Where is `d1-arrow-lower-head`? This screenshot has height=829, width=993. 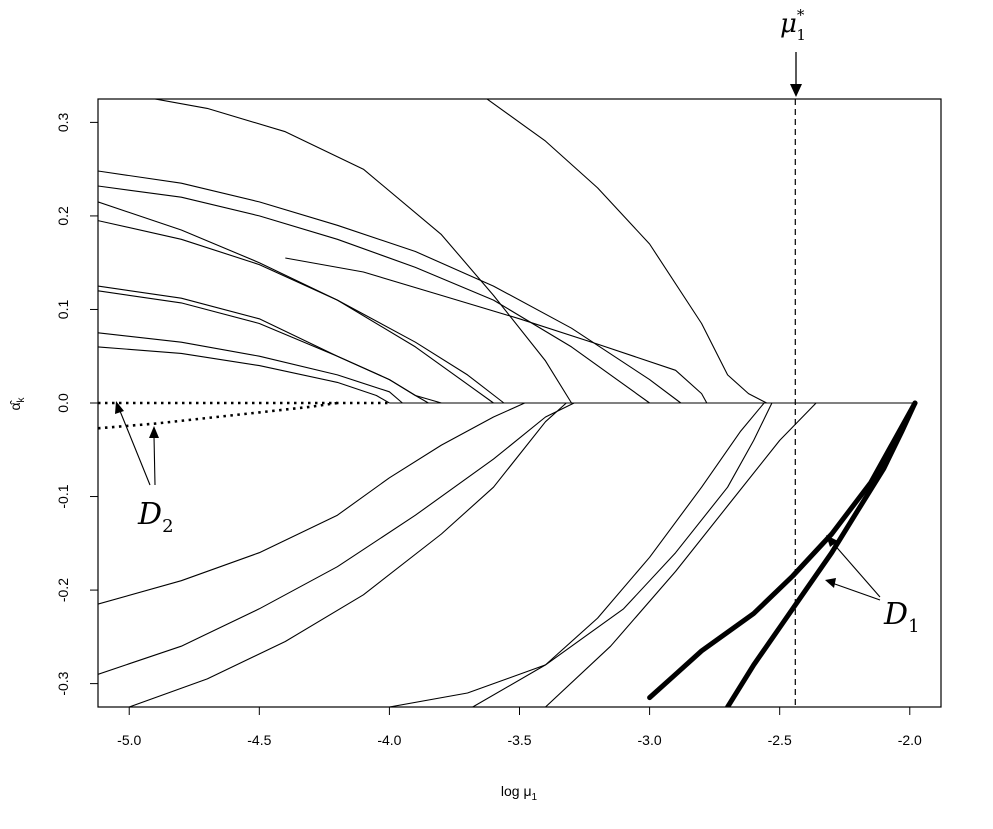
d1-arrow-lower-head is located at coordinates (830, 583).